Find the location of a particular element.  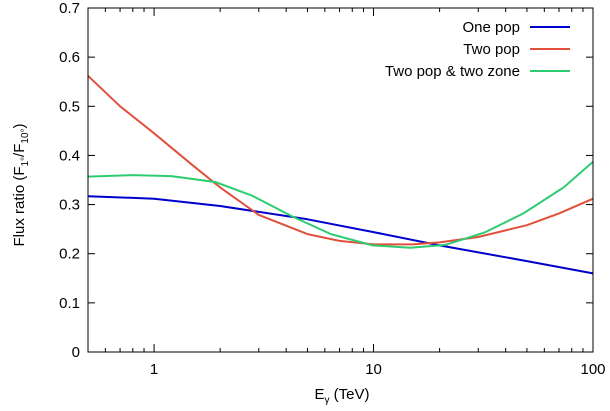

x-tick-label: 1 is located at coordinates (154, 369).